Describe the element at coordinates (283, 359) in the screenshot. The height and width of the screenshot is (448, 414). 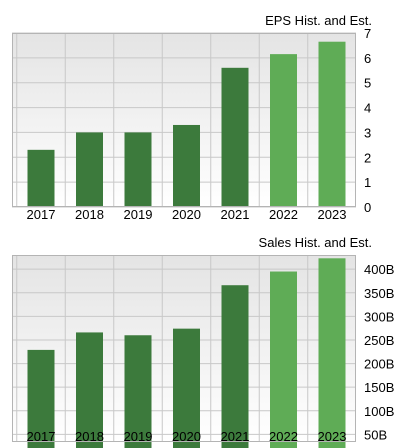
I see `sales-bar-2022` at that location.